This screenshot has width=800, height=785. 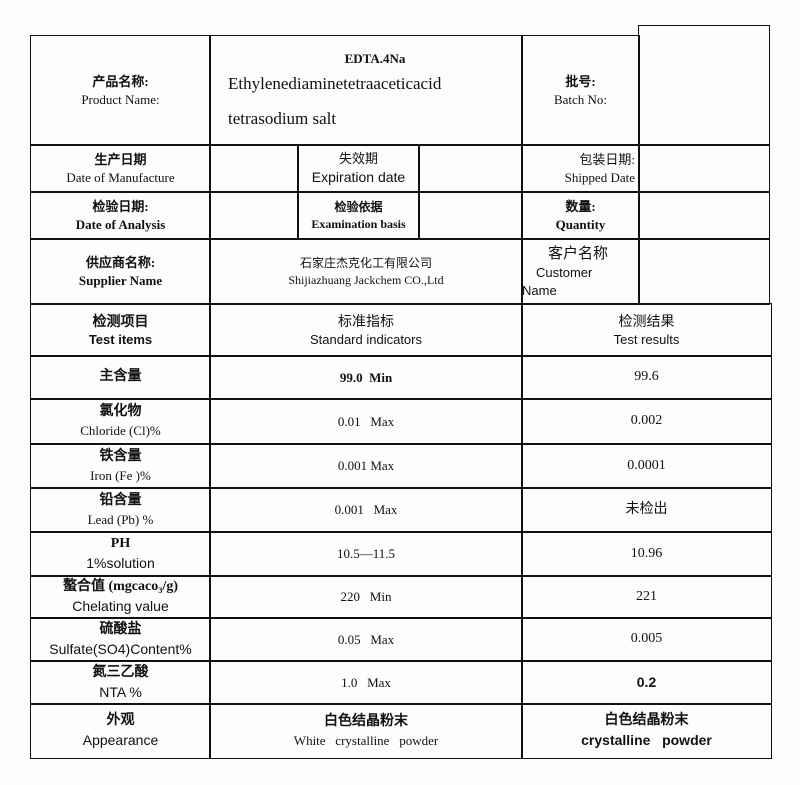 I want to click on standard-value: 220 Min, so click(x=366, y=597).